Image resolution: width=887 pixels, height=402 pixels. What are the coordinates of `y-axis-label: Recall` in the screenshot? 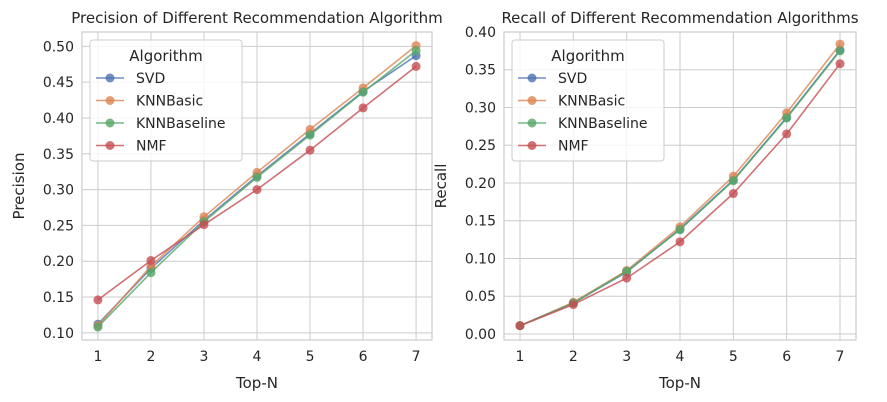 It's located at (441, 186).